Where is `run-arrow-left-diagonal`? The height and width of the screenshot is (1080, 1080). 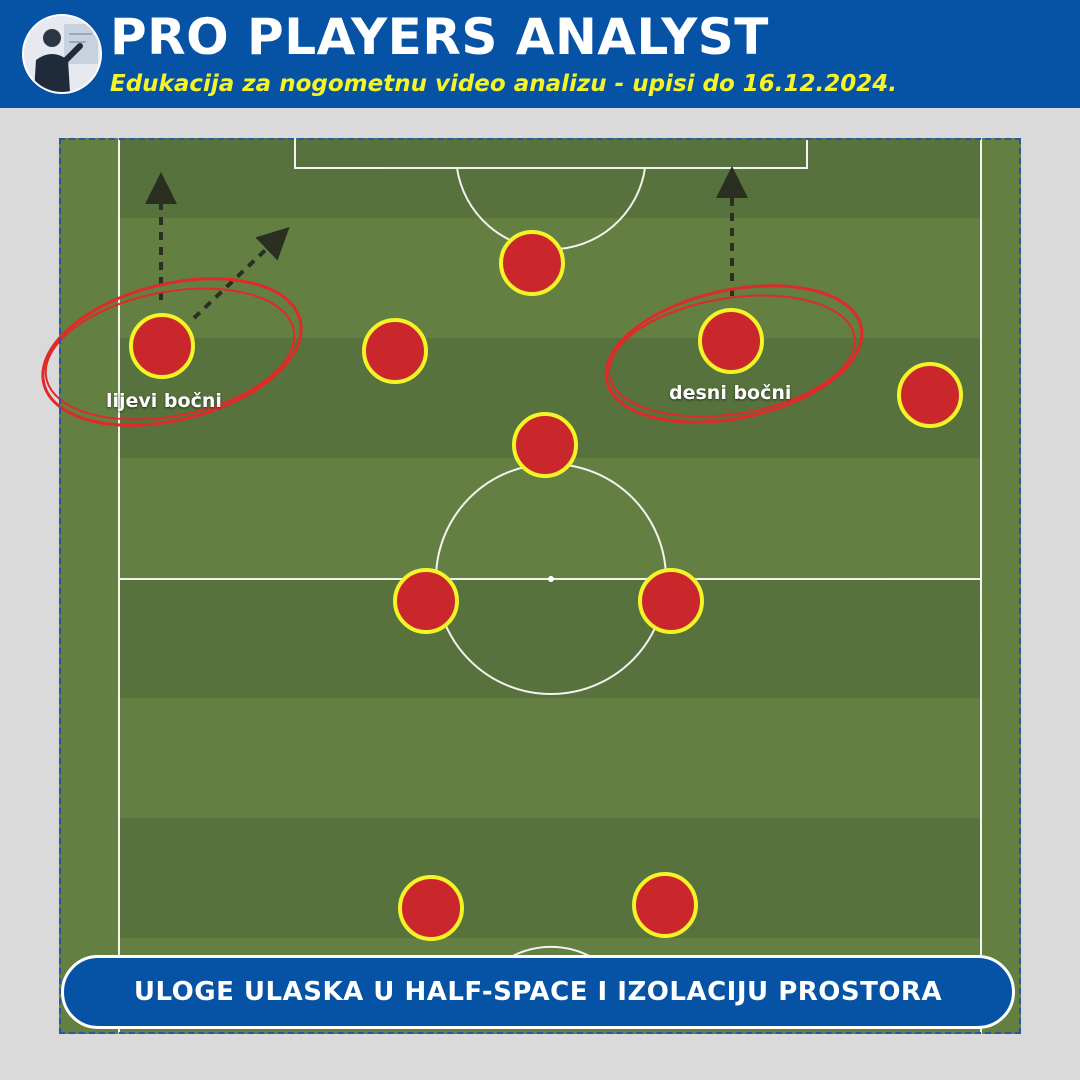 run-arrow-left-diagonal is located at coordinates (241, 273).